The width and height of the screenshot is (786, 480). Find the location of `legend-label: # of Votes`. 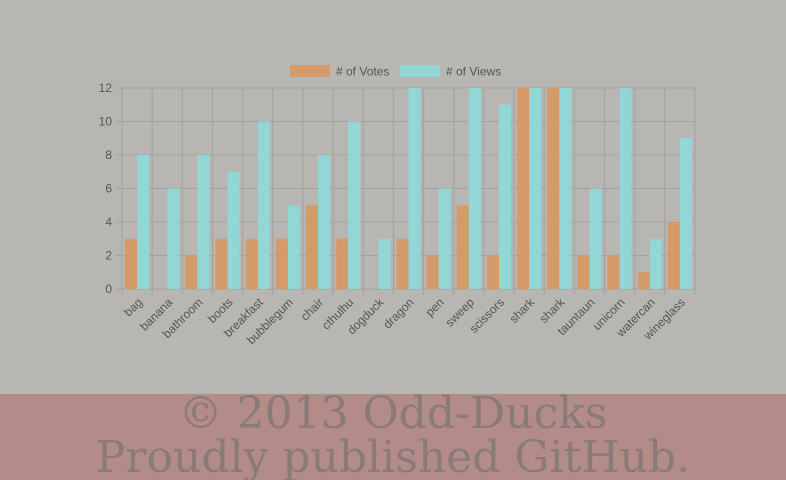

legend-label: # of Votes is located at coordinates (362, 72).